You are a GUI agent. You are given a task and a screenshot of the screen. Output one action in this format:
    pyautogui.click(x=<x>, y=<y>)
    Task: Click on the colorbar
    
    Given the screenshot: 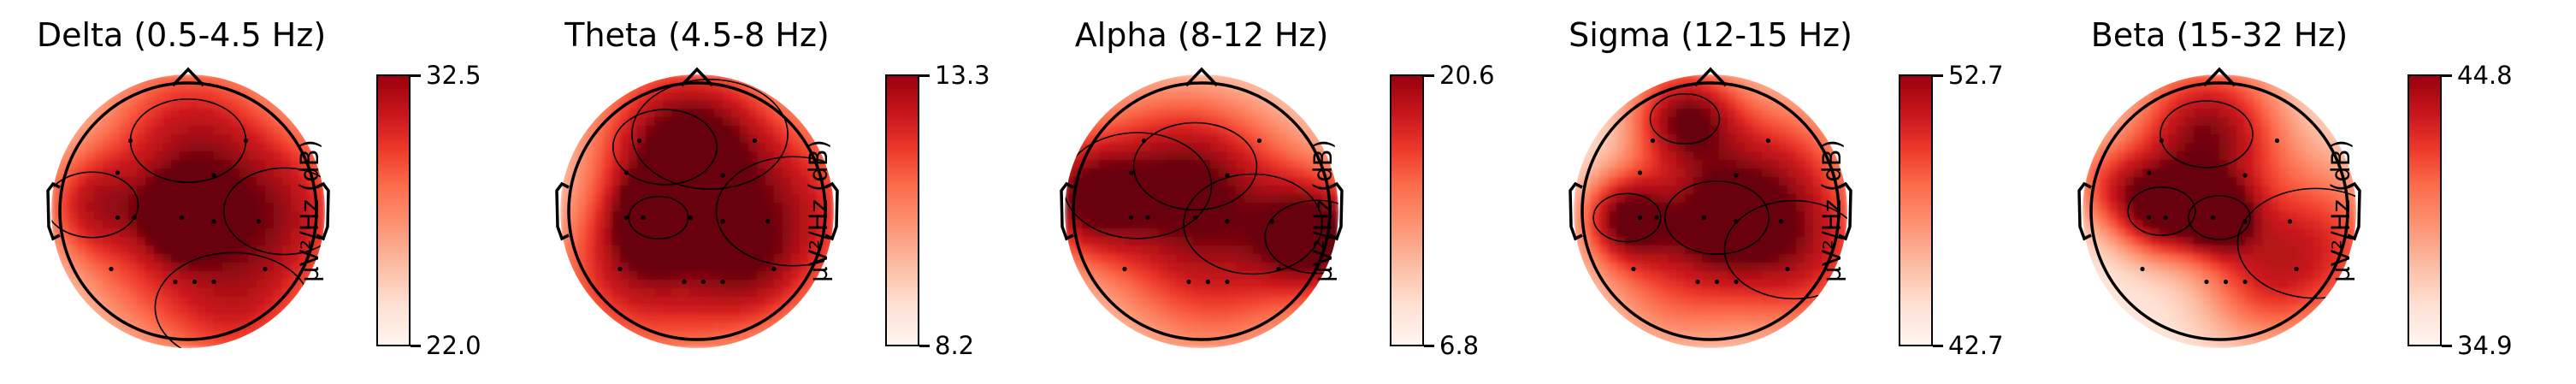 What is the action you would take?
    pyautogui.click(x=2425, y=210)
    